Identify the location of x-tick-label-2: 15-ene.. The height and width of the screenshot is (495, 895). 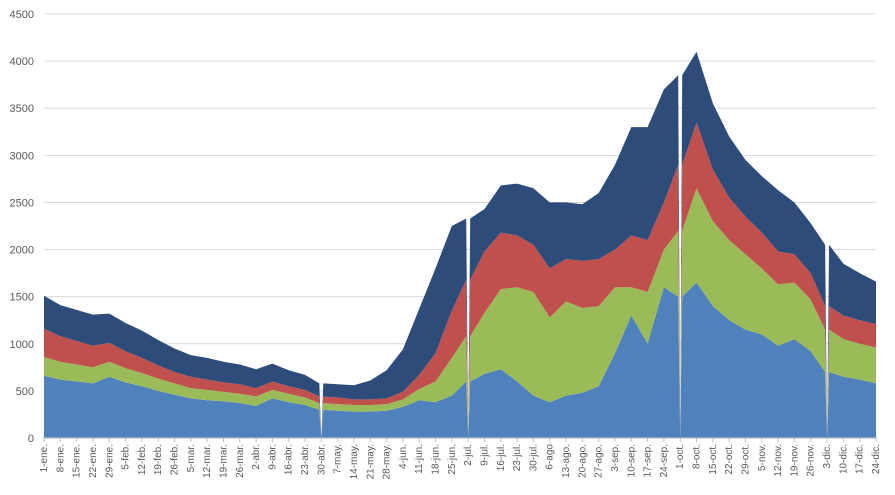
(77, 461).